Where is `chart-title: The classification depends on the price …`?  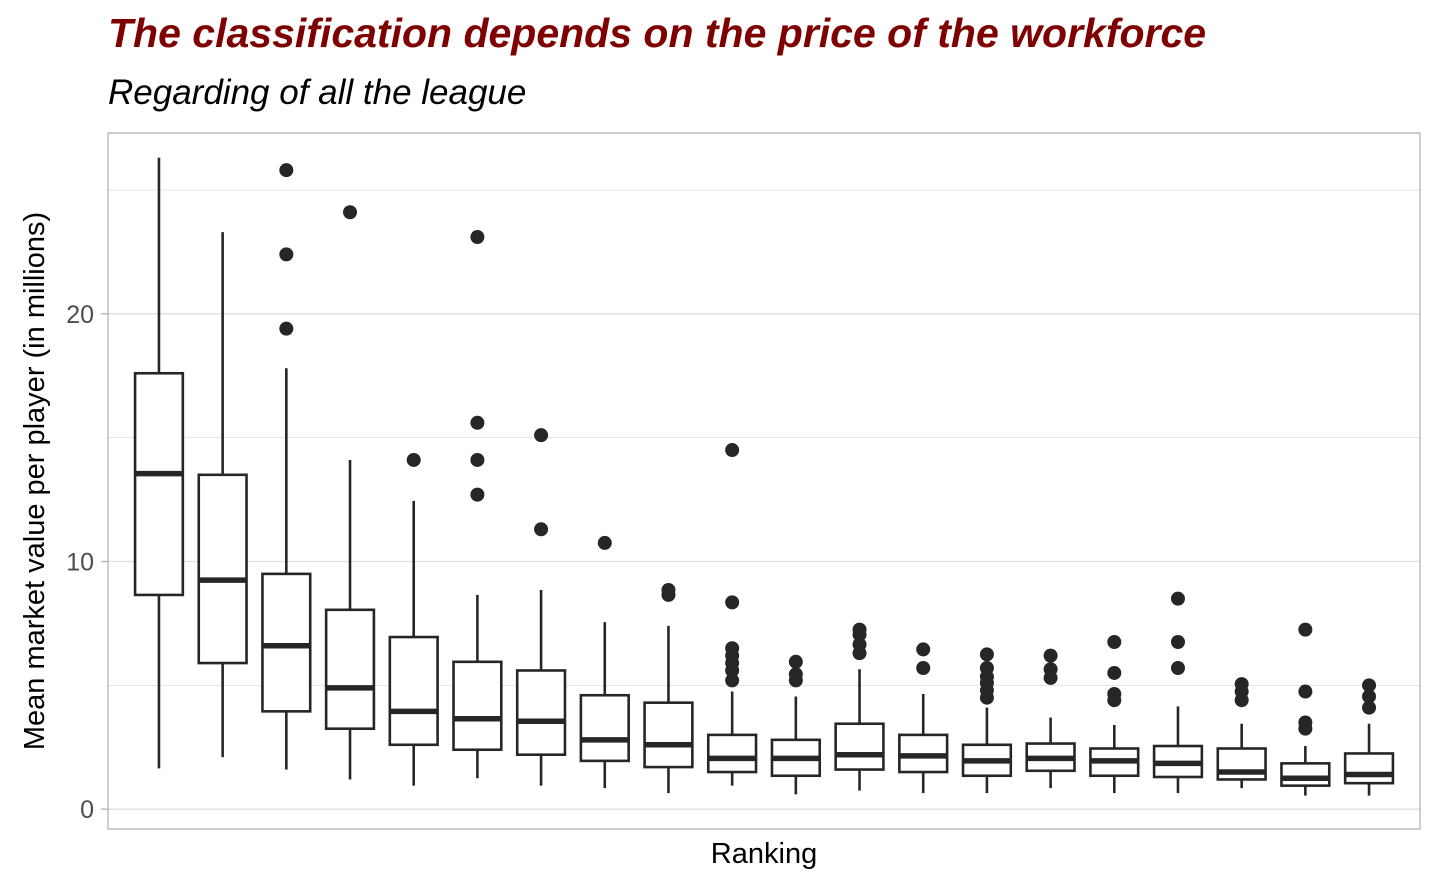 chart-title: The classification depends on the price … is located at coordinates (657, 33).